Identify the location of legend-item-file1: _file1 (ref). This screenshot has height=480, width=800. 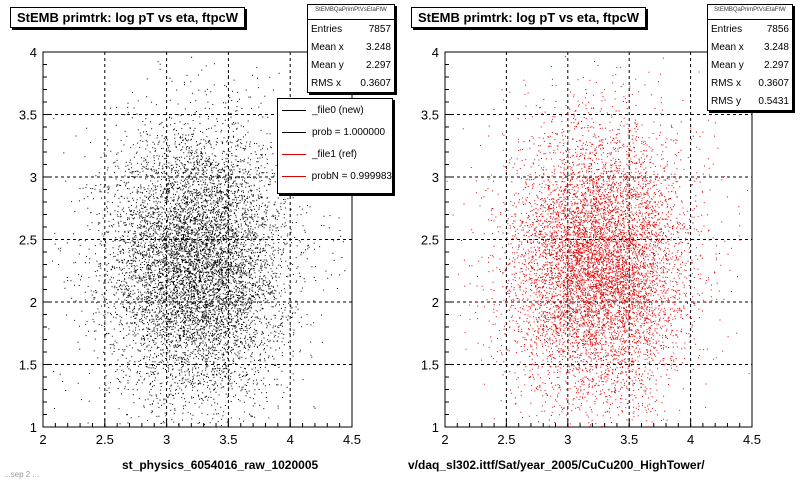
(335, 154).